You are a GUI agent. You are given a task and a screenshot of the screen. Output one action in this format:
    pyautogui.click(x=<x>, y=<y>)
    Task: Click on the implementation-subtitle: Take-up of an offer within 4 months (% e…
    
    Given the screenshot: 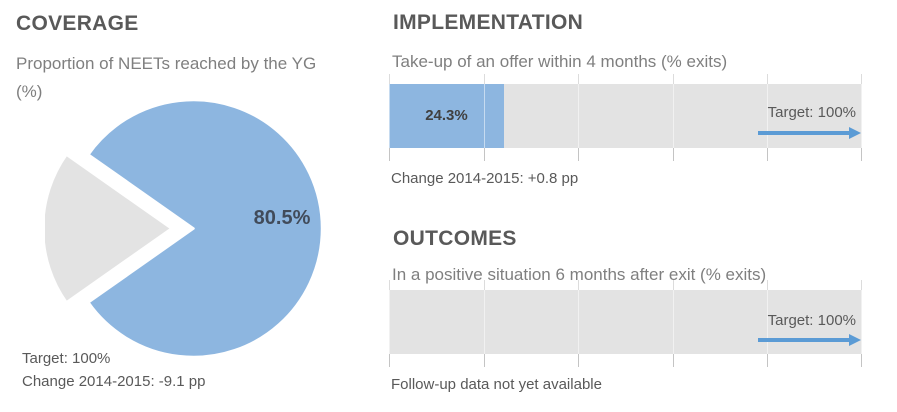 What is the action you would take?
    pyautogui.click(x=560, y=61)
    